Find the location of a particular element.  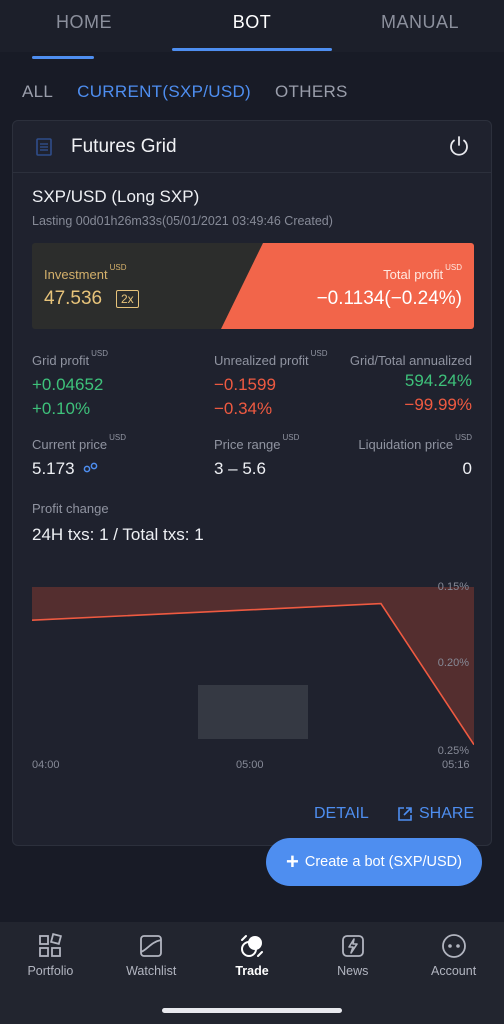

power-icon is located at coordinates (459, 146).